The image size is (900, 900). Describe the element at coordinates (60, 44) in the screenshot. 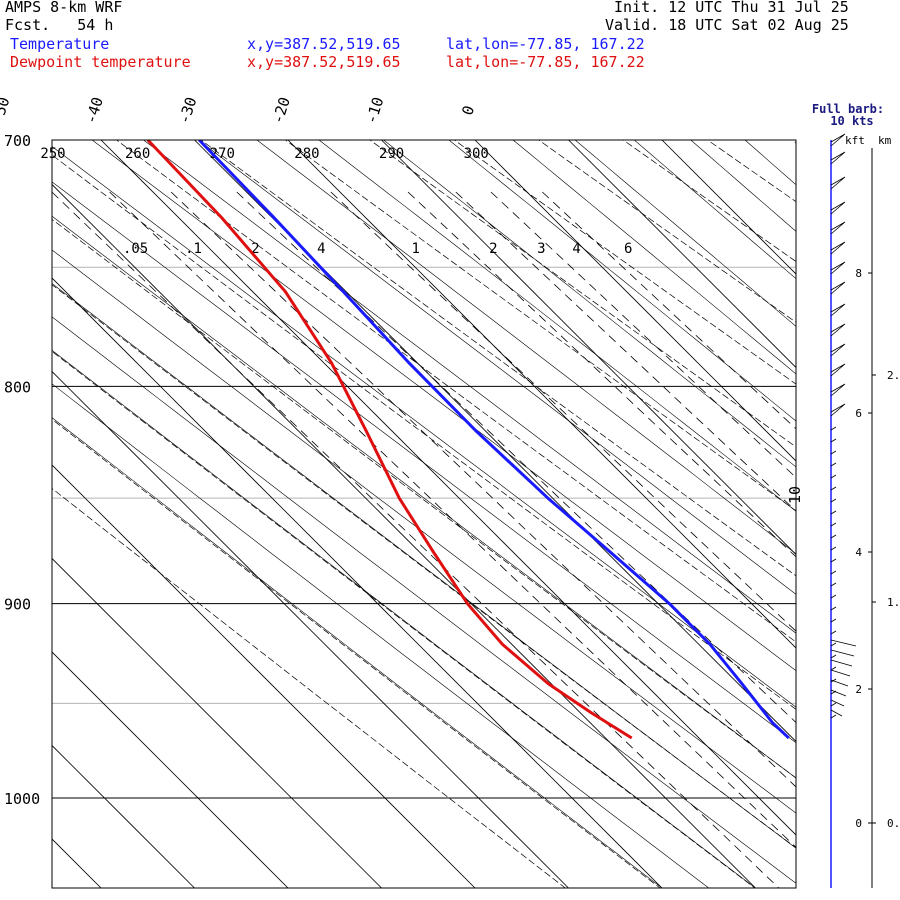

I see `temperature-legend-label: Temperature` at that location.